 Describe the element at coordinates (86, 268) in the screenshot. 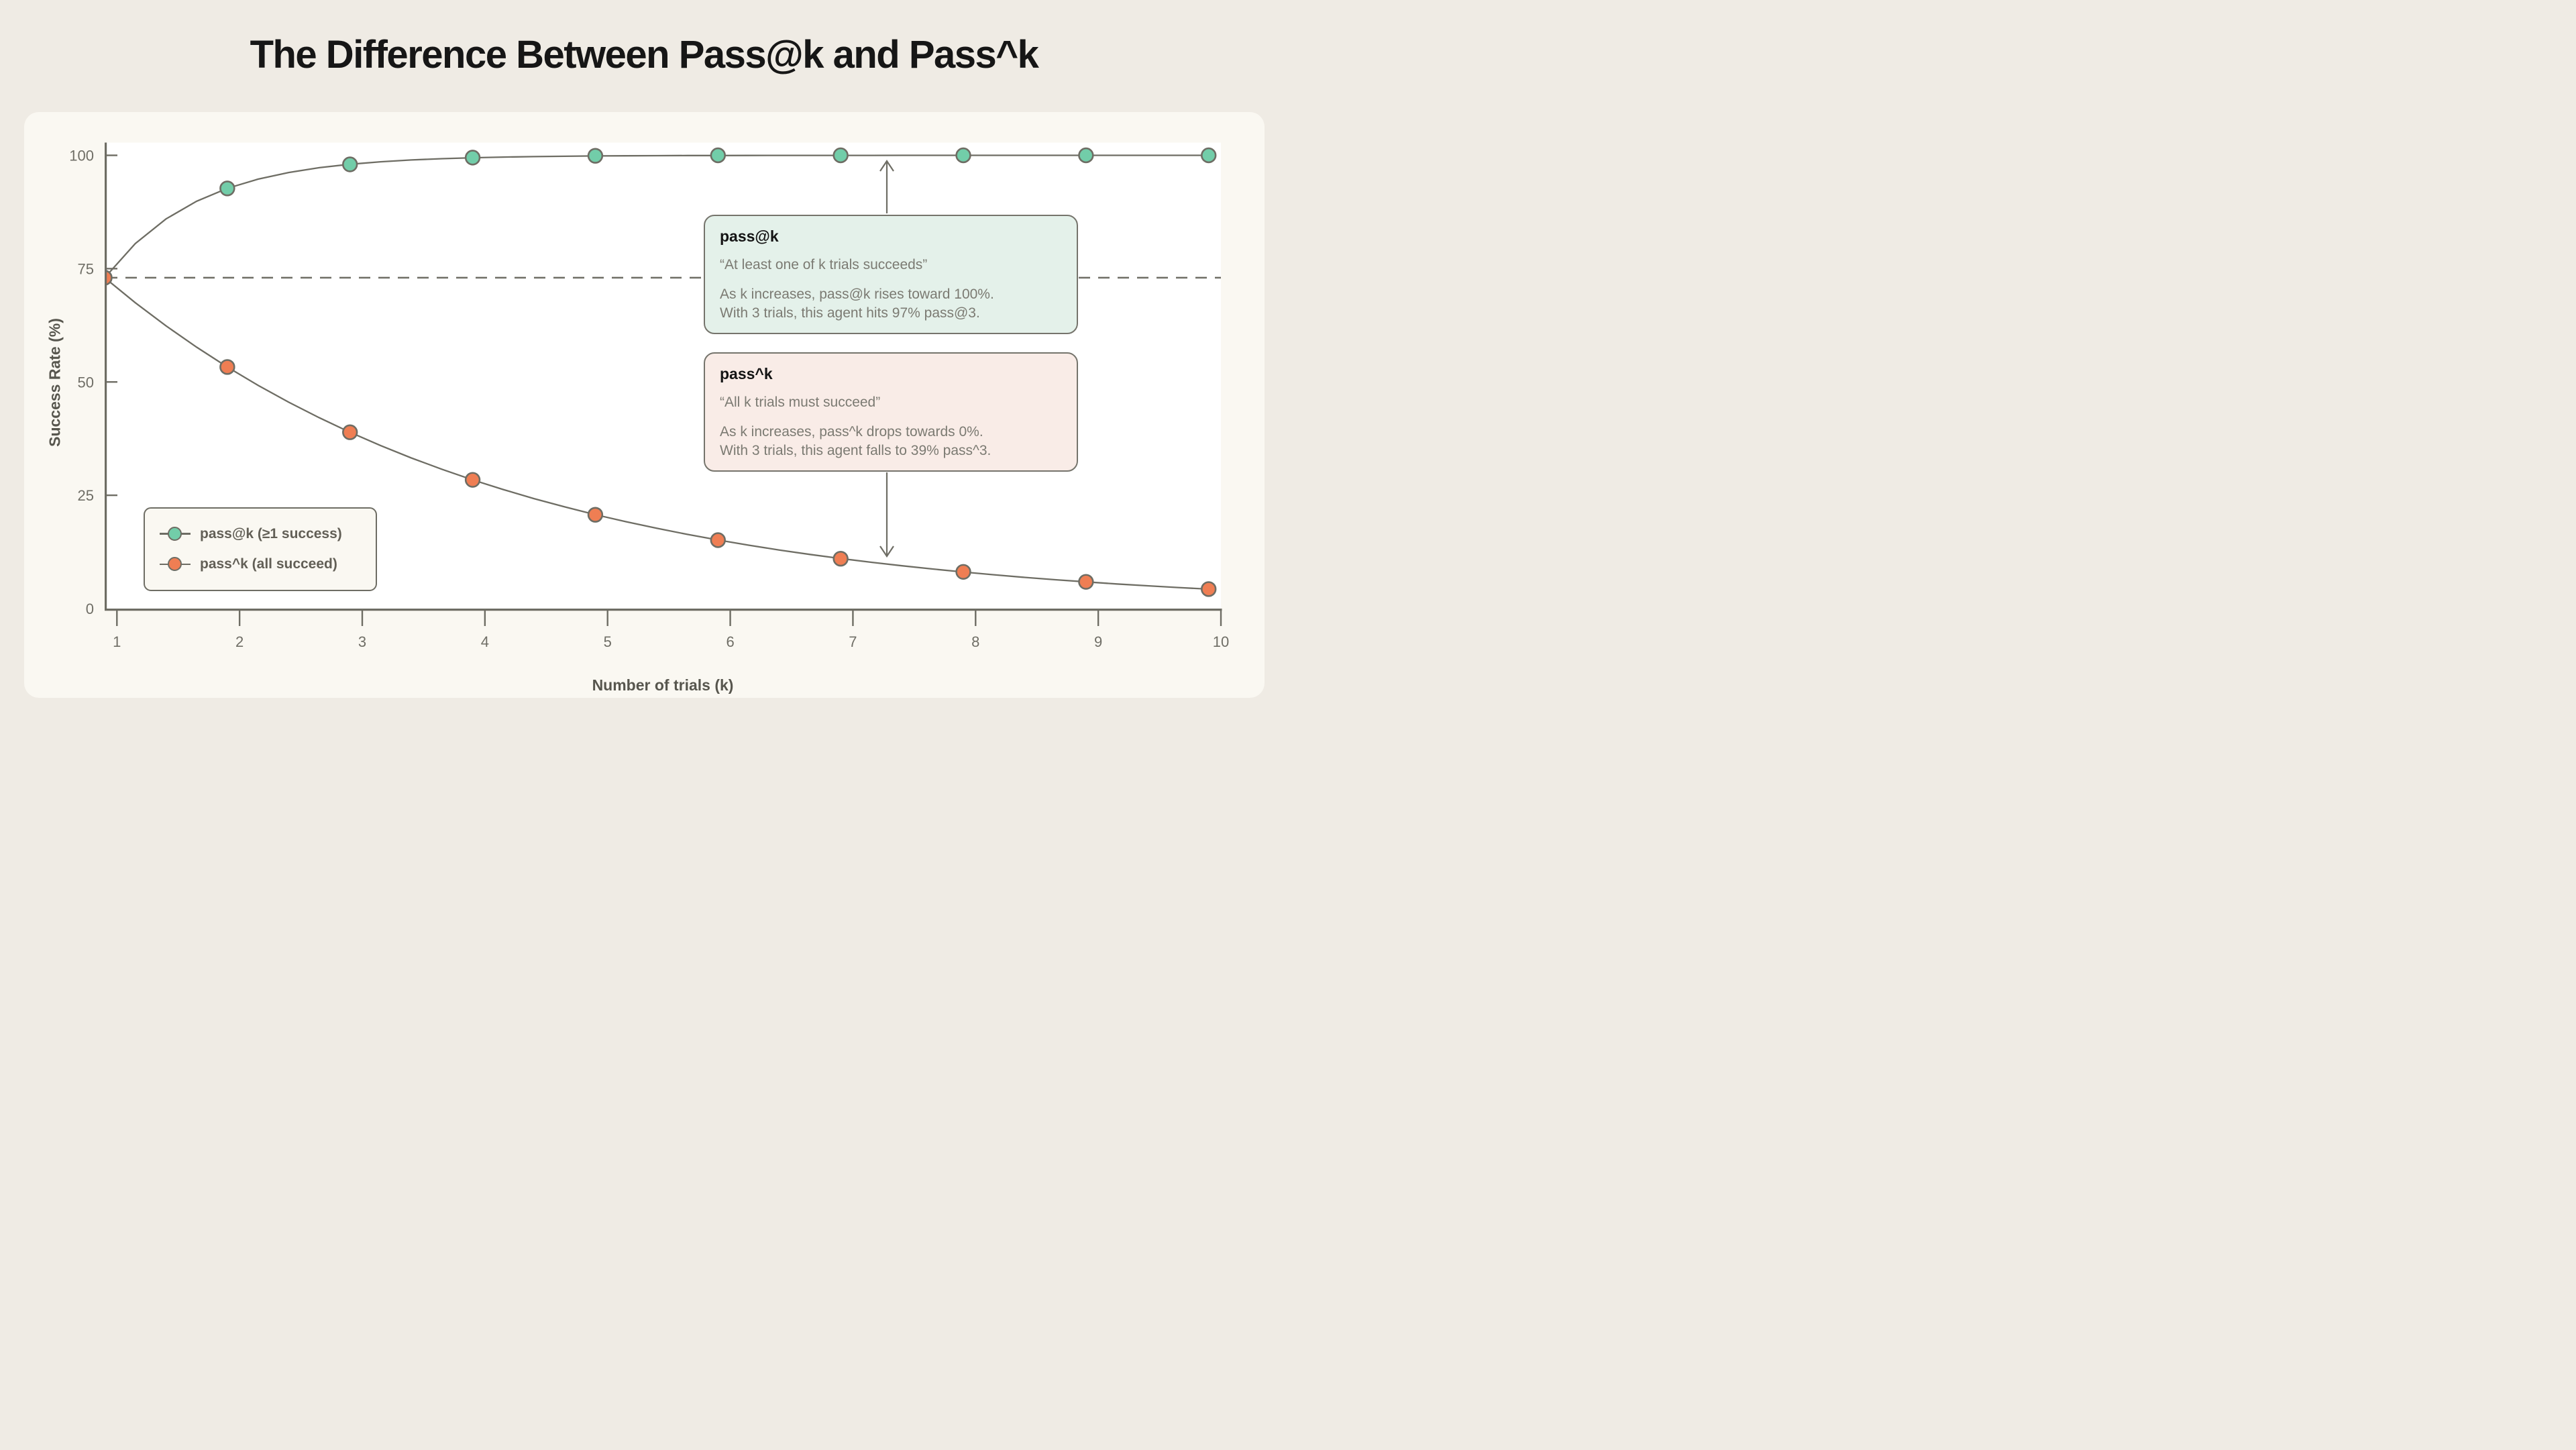

I see `svg-text: 75` at that location.